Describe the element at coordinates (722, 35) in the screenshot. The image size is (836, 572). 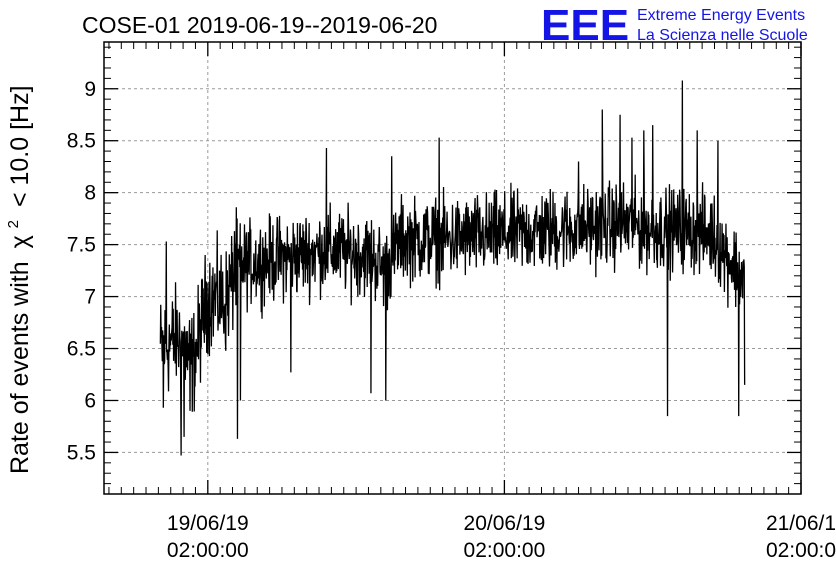
I see `eee-logo-line2: La Scienza nelle Scuole` at that location.